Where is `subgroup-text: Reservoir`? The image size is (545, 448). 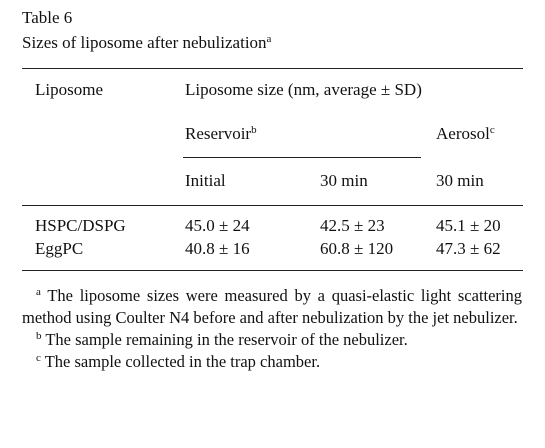 subgroup-text: Reservoir is located at coordinates (218, 133).